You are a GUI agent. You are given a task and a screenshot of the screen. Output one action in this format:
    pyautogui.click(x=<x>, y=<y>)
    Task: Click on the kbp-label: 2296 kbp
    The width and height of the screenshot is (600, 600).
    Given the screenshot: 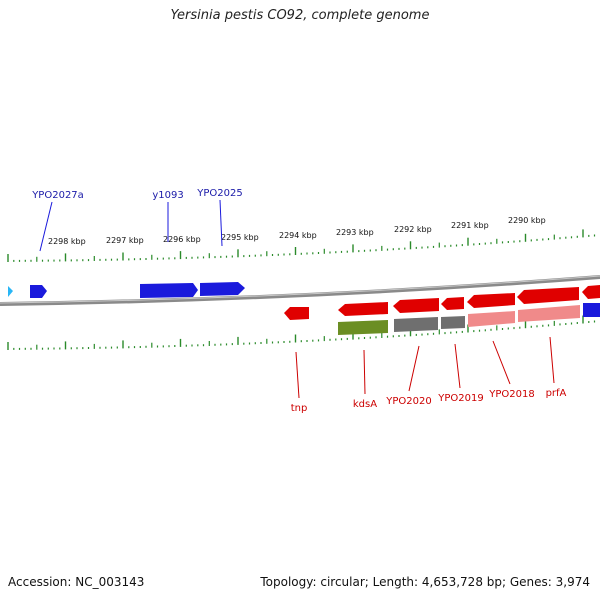 What is the action you would take?
    pyautogui.click(x=182, y=239)
    